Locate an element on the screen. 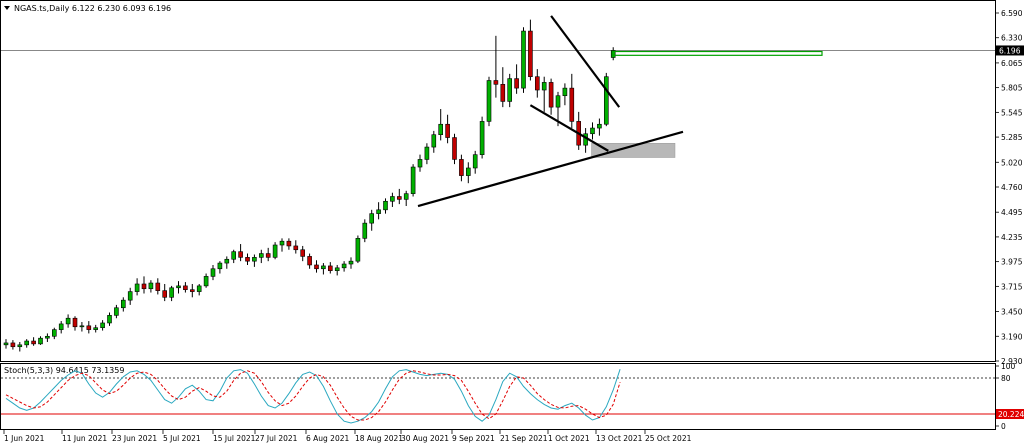 The height and width of the screenshot is (447, 1024). time-tick-label: 25 Oct 2021 is located at coordinates (668, 438).